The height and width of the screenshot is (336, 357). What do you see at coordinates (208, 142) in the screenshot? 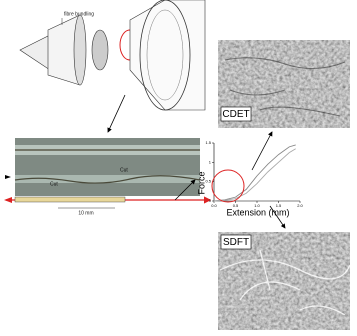
I see `y-tick-label: 1.5` at bounding box center [208, 142].